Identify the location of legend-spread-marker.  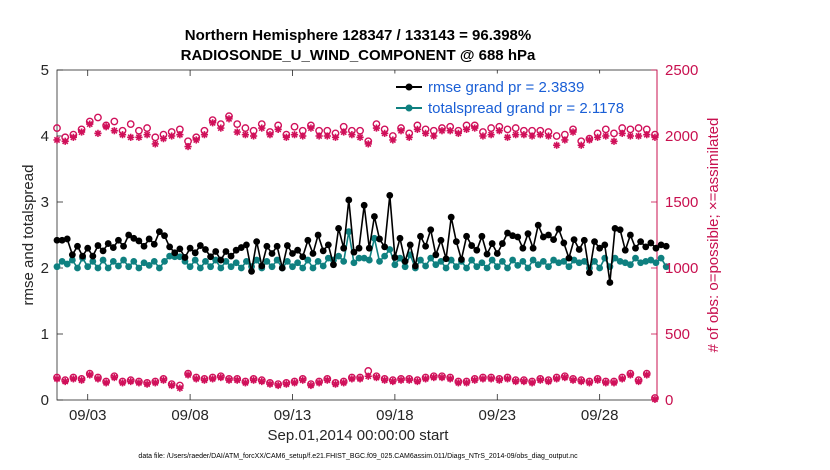
(409, 108).